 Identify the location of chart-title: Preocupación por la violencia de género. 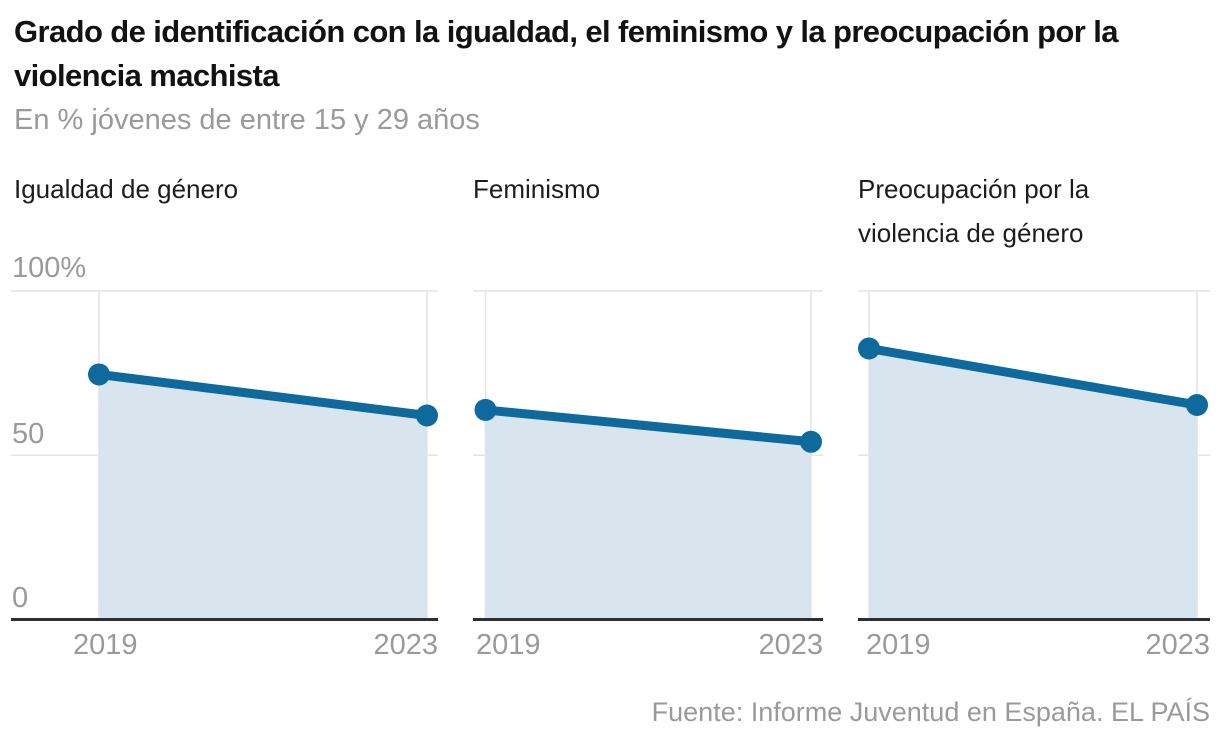
(974, 211).